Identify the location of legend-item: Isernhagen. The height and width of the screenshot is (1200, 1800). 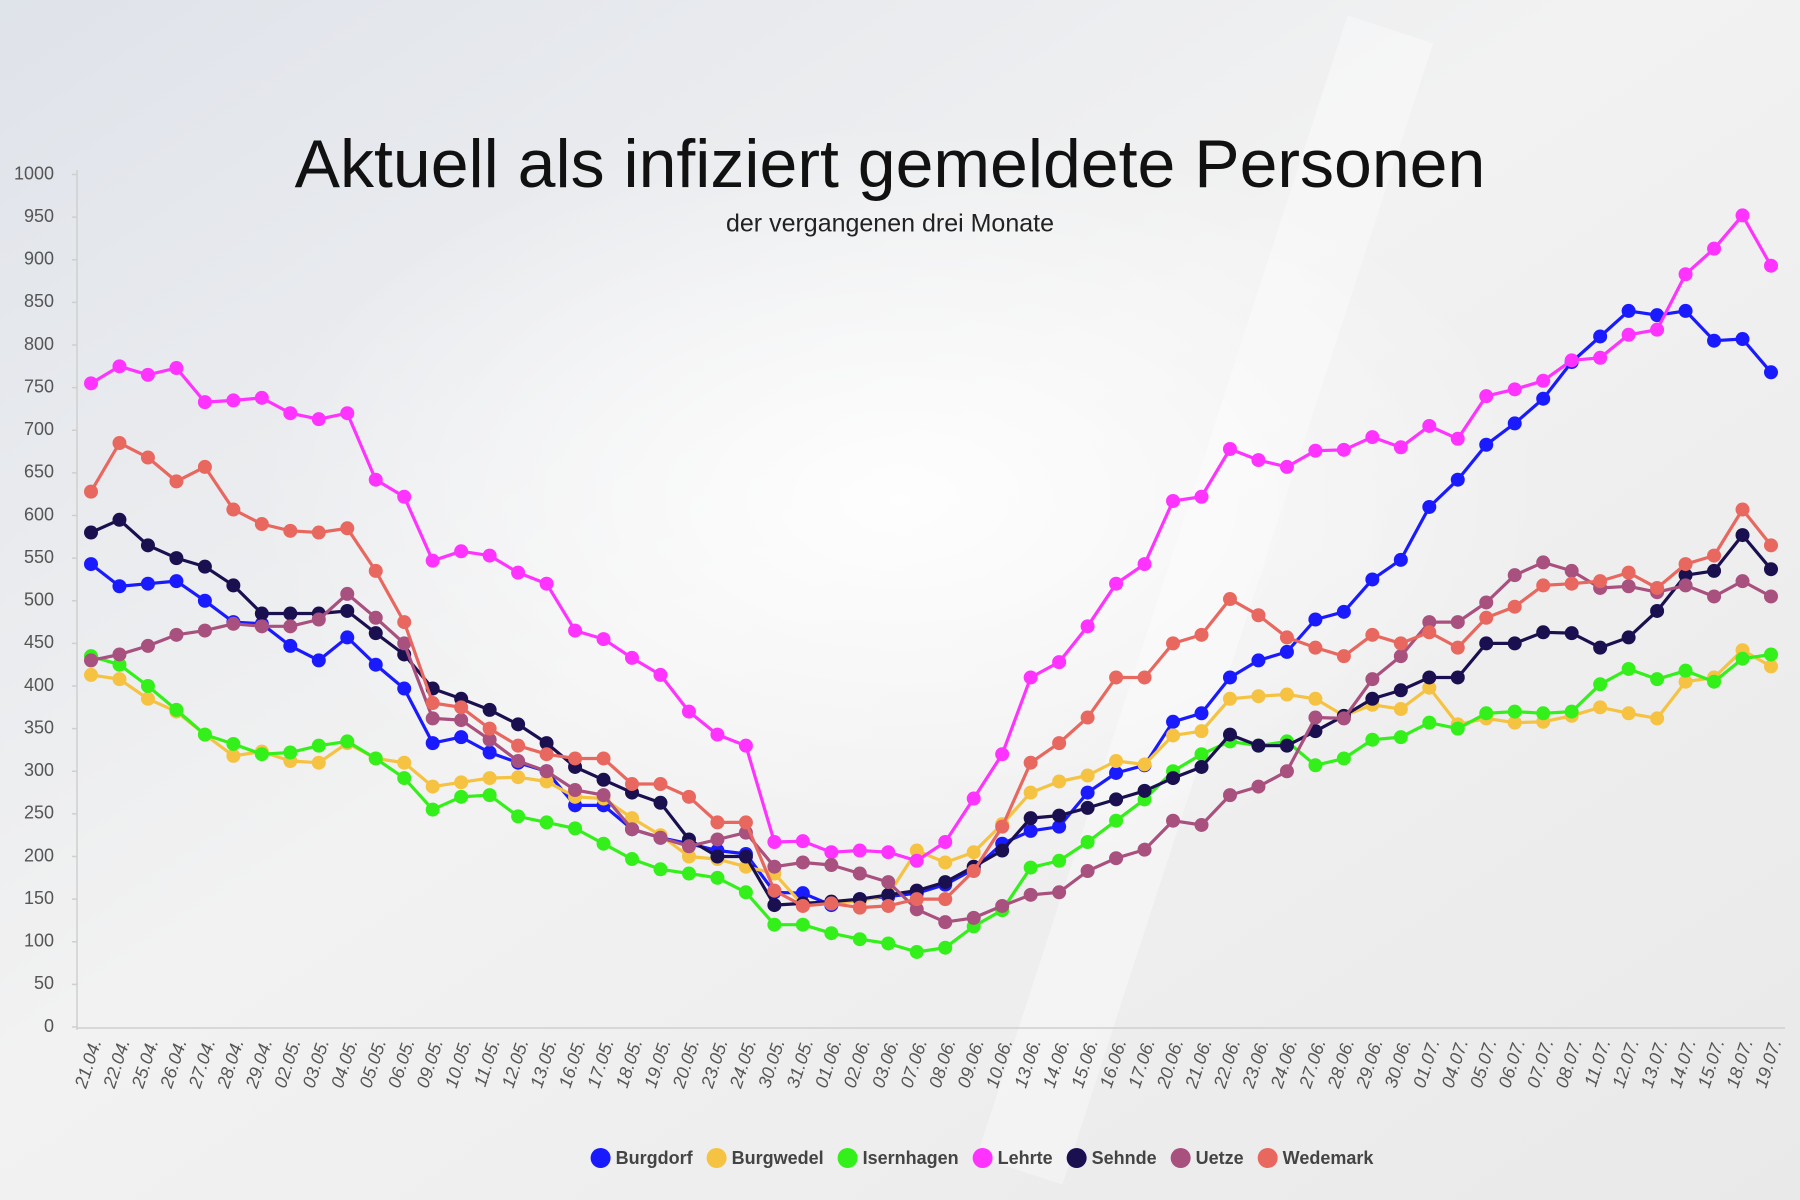
(898, 1158).